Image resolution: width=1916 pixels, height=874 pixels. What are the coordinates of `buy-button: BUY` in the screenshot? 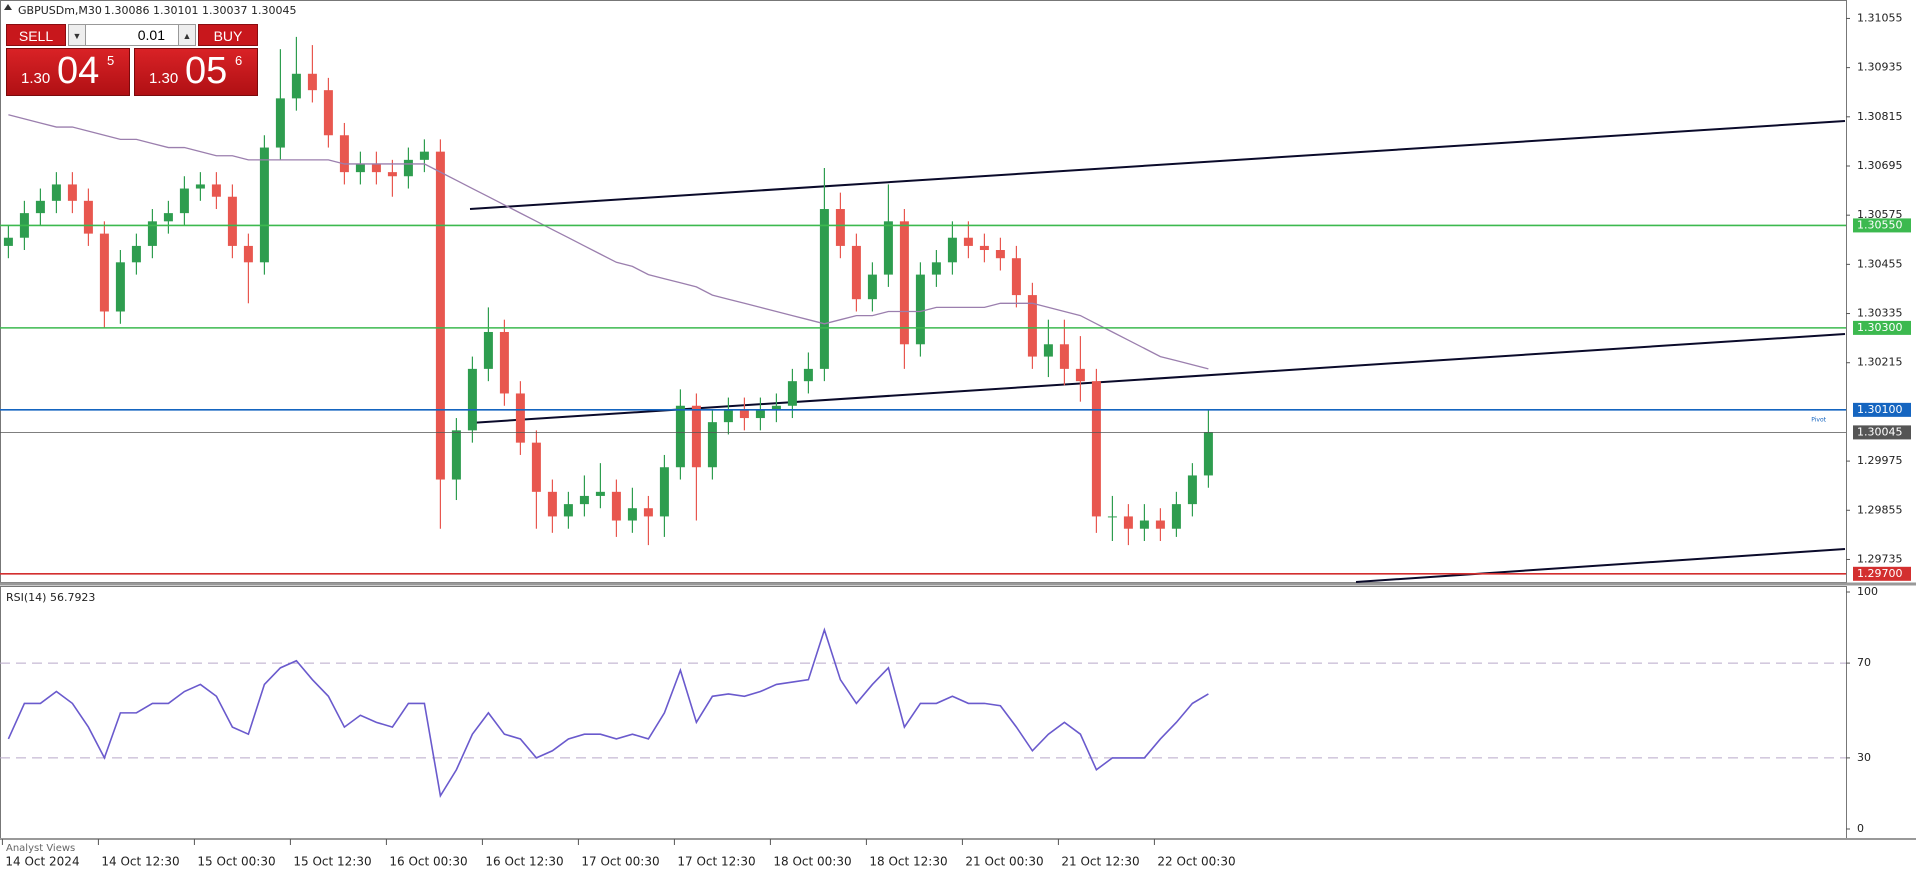 It's located at (228, 35).